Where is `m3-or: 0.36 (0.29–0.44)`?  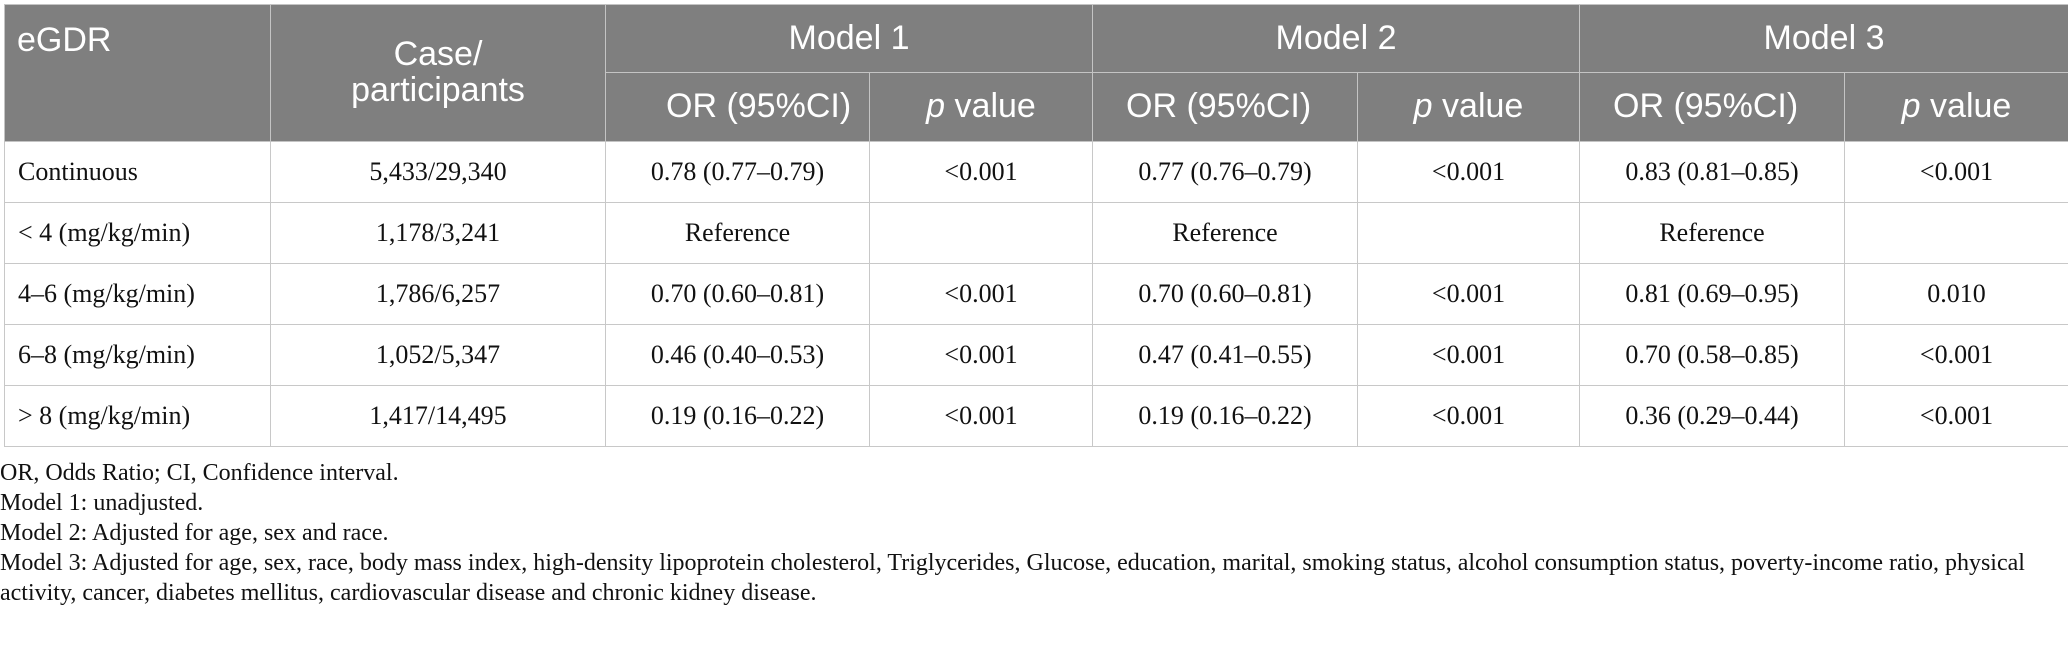
m3-or: 0.36 (0.29–0.44) is located at coordinates (1712, 416).